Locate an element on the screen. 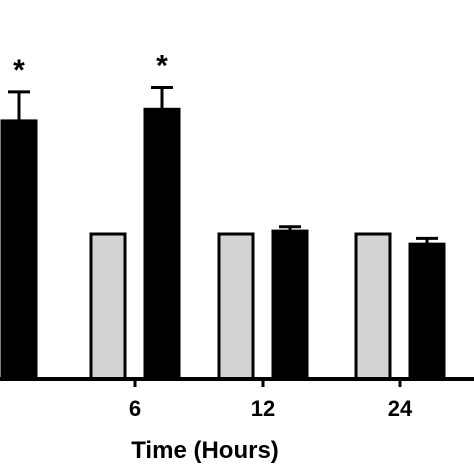 This screenshot has width=474, height=474. x-tick-labels: 261224 is located at coordinates (271, 400).